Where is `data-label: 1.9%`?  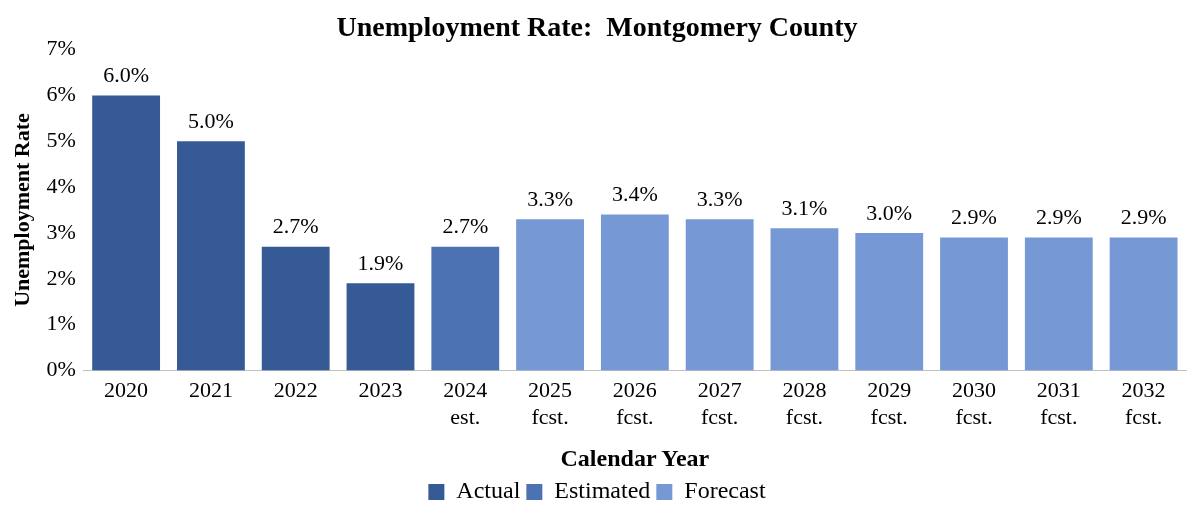 data-label: 1.9% is located at coordinates (380, 263).